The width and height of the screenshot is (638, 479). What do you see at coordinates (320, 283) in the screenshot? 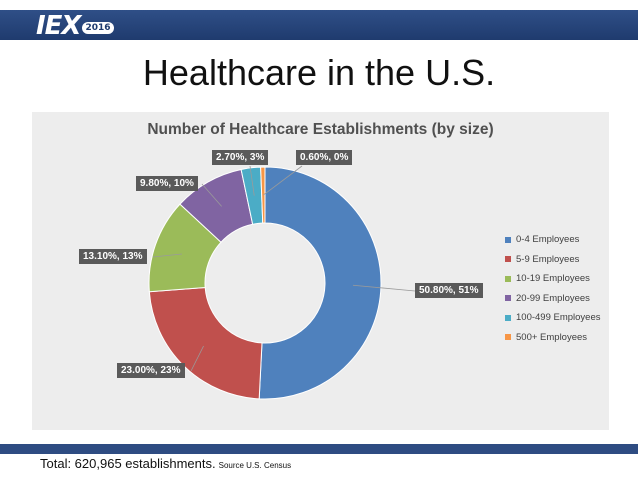
I see `slice-0-4-employees` at bounding box center [320, 283].